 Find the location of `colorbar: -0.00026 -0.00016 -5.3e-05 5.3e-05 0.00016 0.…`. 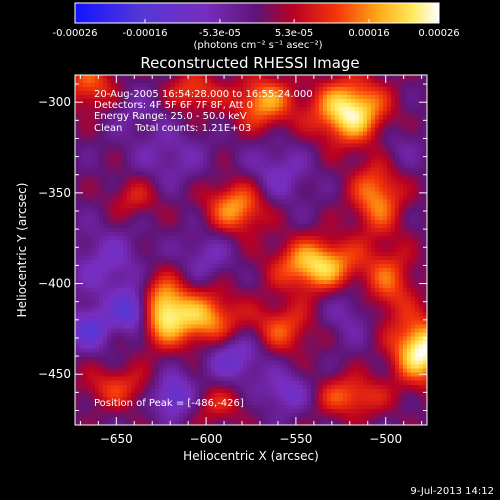

colorbar: -0.00026 -0.00016 -5.3e-05 5.3e-05 0.00016 0.… is located at coordinates (256, 26).